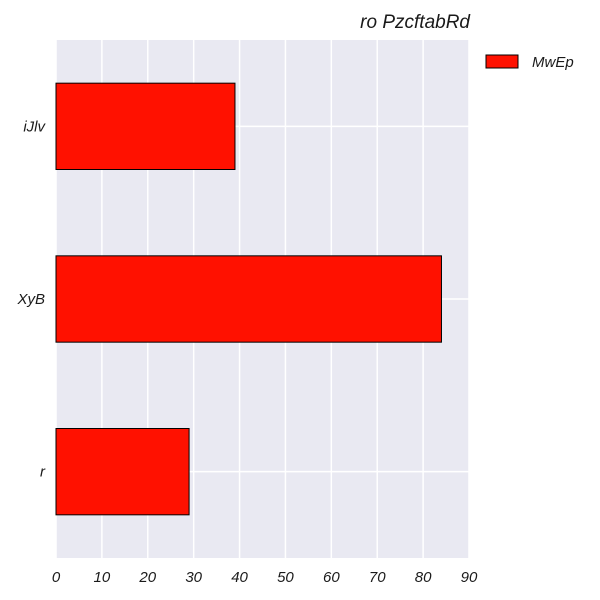 The width and height of the screenshot is (600, 600). What do you see at coordinates (193, 577) in the screenshot?
I see `x-tick-label-3: 30` at bounding box center [193, 577].